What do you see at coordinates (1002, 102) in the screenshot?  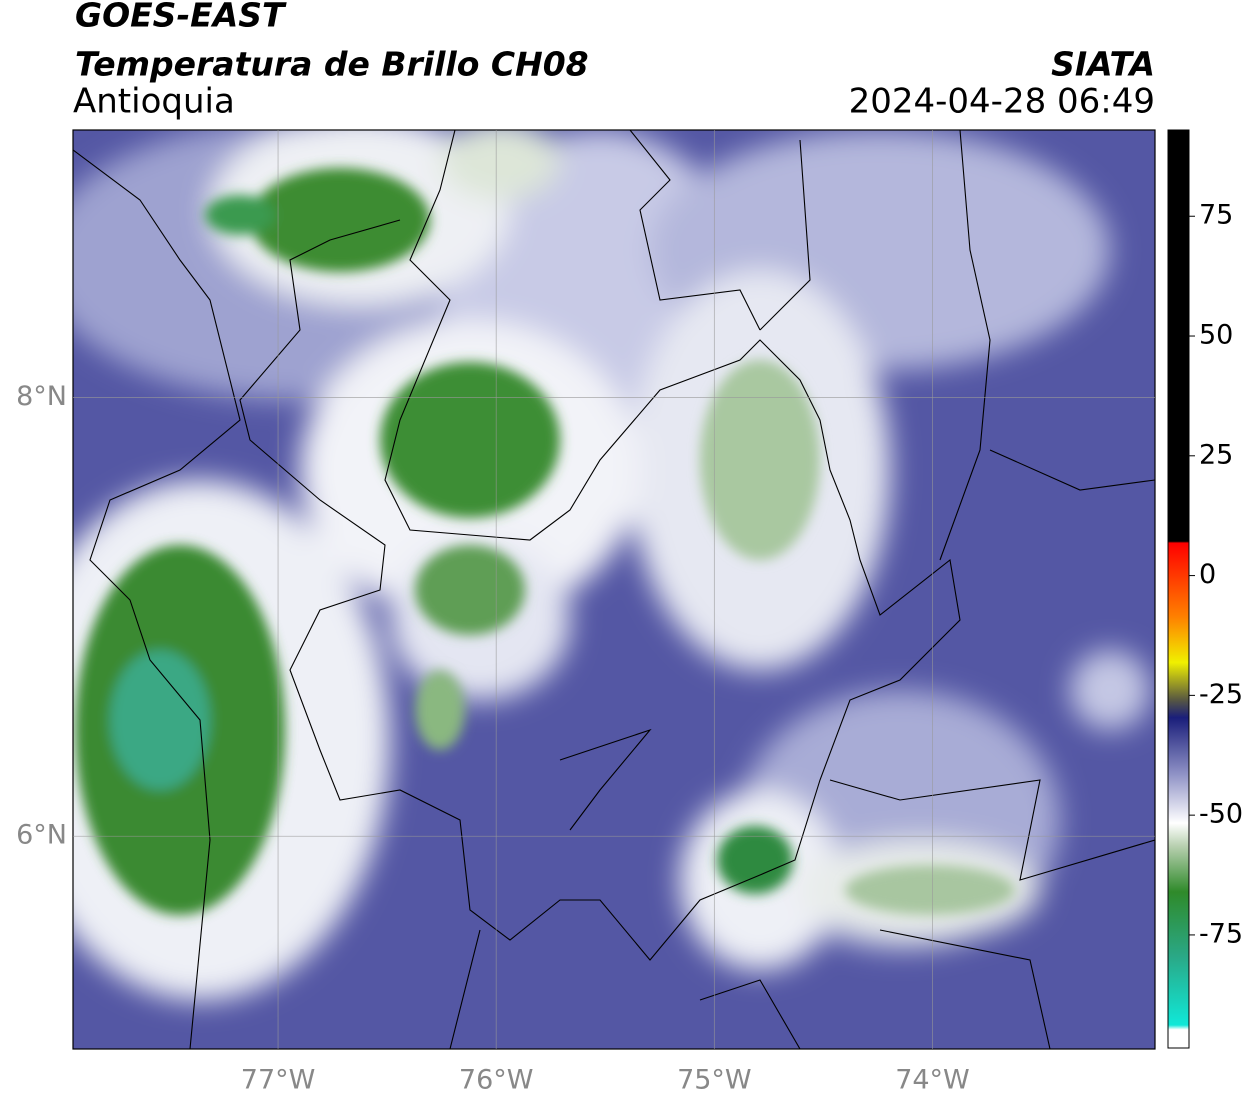 I see `timestamp: 2024-04-28 06:49` at bounding box center [1002, 102].